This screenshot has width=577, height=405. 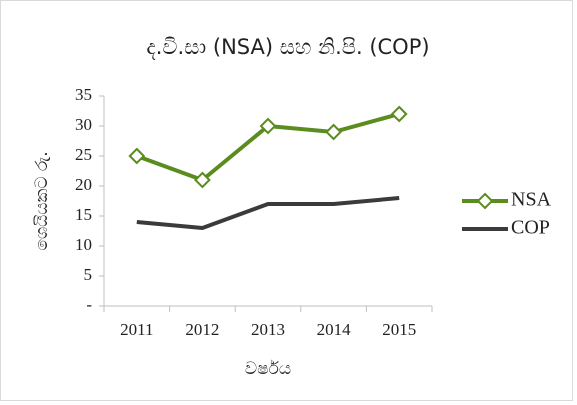 What do you see at coordinates (89, 304) in the screenshot?
I see `y-tick-label: -` at bounding box center [89, 304].